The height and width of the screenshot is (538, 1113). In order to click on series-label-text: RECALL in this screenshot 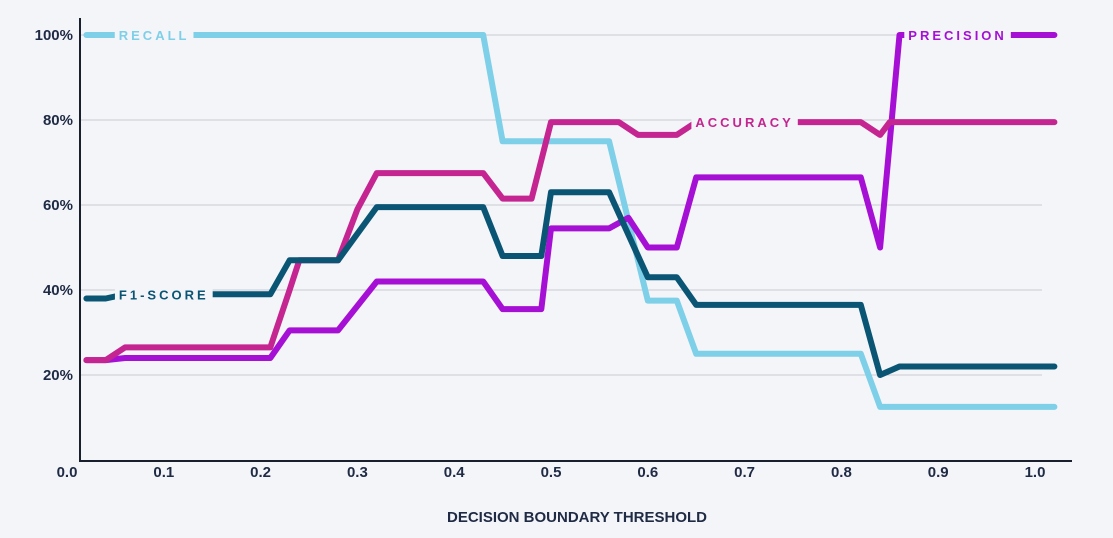, I will do `click(154, 35)`.